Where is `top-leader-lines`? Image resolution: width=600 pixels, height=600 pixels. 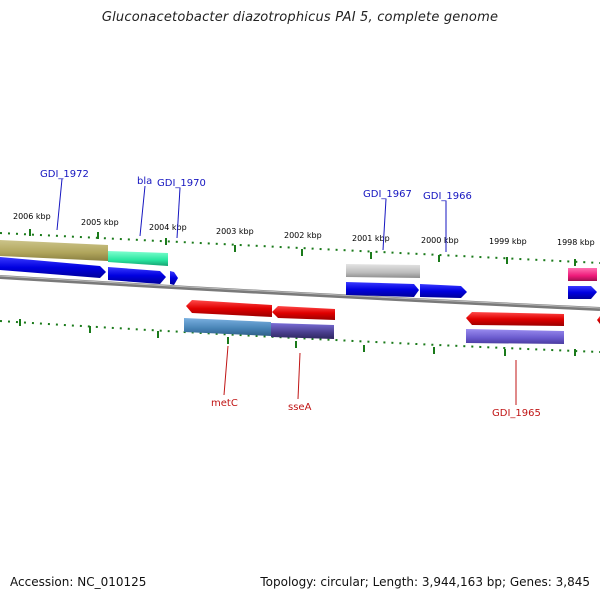
top-leader-lines is located at coordinates (251, 215).